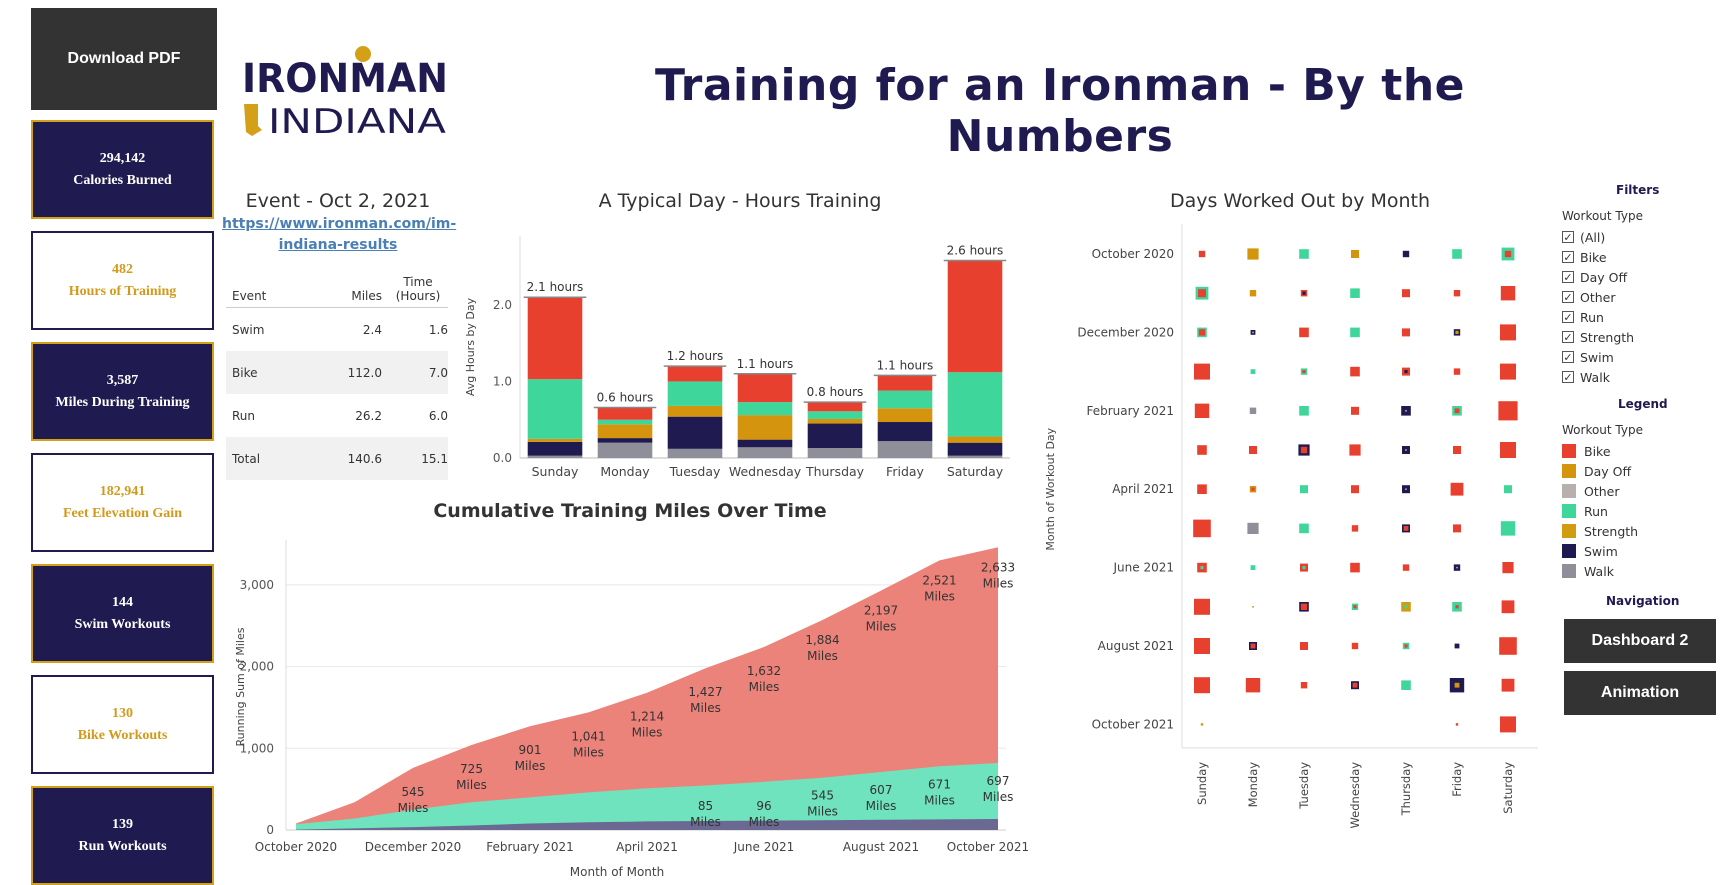 Image resolution: width=1728 pixels, height=885 pixels. What do you see at coordinates (339, 224) in the screenshot?
I see `results-link-line1: https://www.ironman.com/im-` at bounding box center [339, 224].